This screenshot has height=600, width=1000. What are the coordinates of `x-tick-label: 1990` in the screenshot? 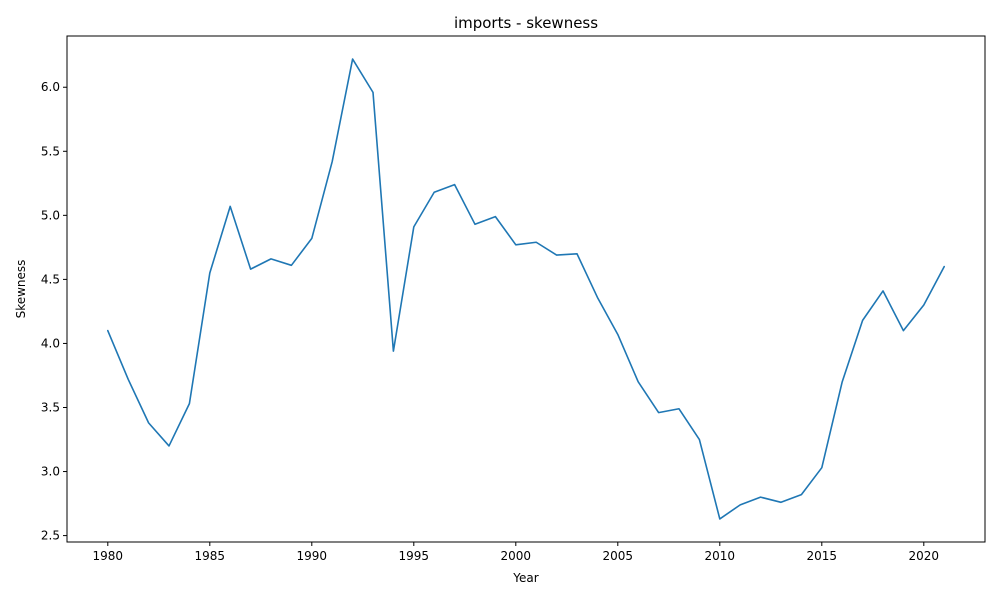 It's located at (312, 556).